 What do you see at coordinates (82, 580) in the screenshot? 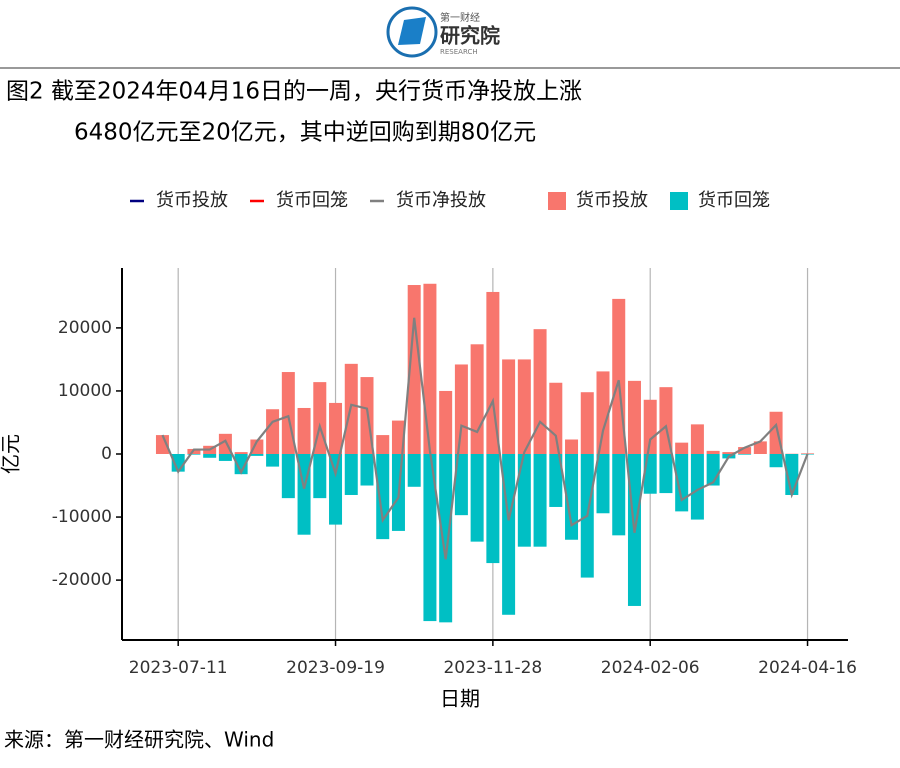
I see `y-tick-label: -20000` at bounding box center [82, 580].